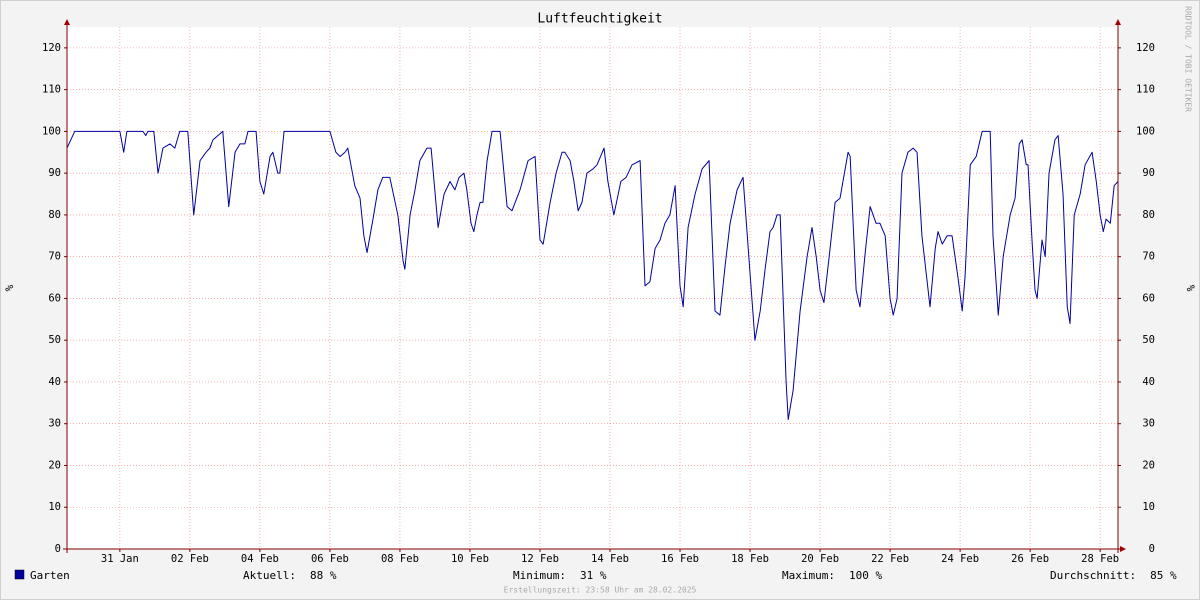 The image size is (1200, 600). Describe the element at coordinates (54, 173) in the screenshot. I see `y-tick-label: 90` at that location.